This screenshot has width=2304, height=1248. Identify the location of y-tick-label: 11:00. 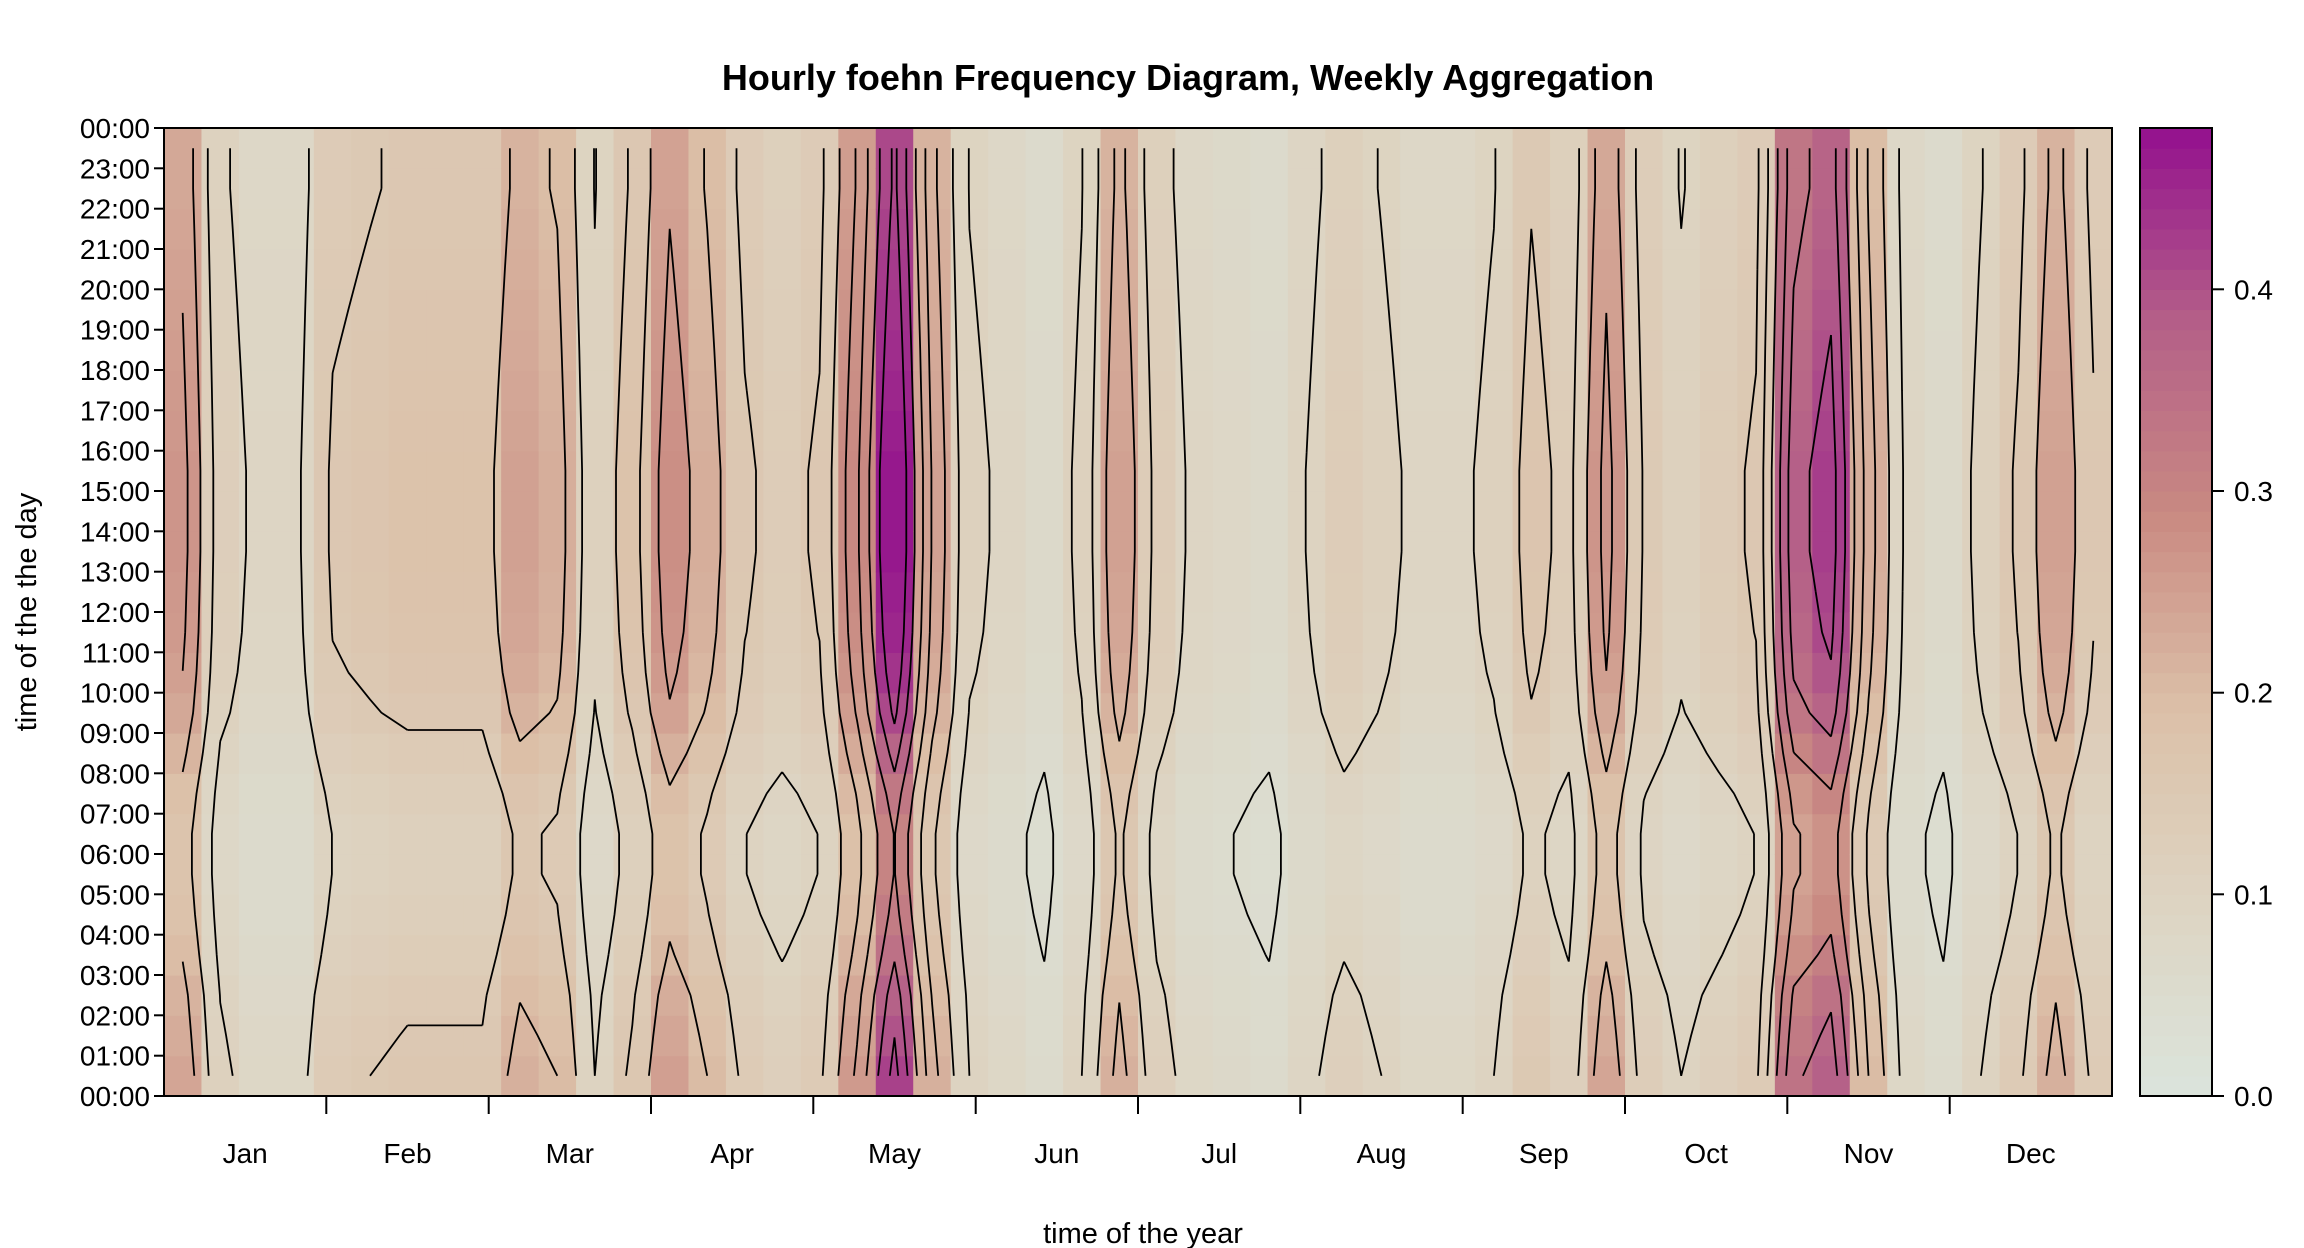
(116, 652).